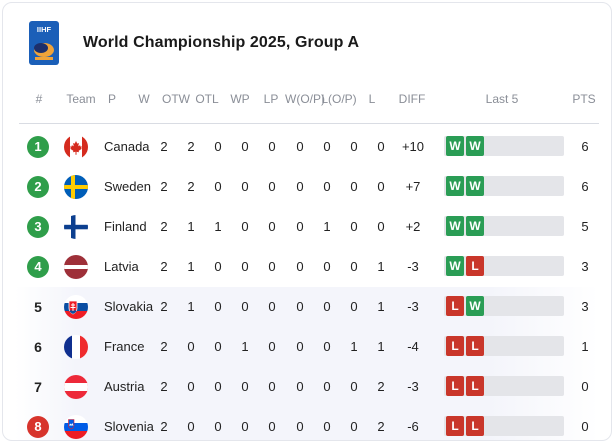 The height and width of the screenshot is (443, 614). Describe the element at coordinates (307, 187) in the screenshot. I see `table-row: 2 Sweden 2 2 0 0 0 0 0 0 0 +7 W W 6` at that location.